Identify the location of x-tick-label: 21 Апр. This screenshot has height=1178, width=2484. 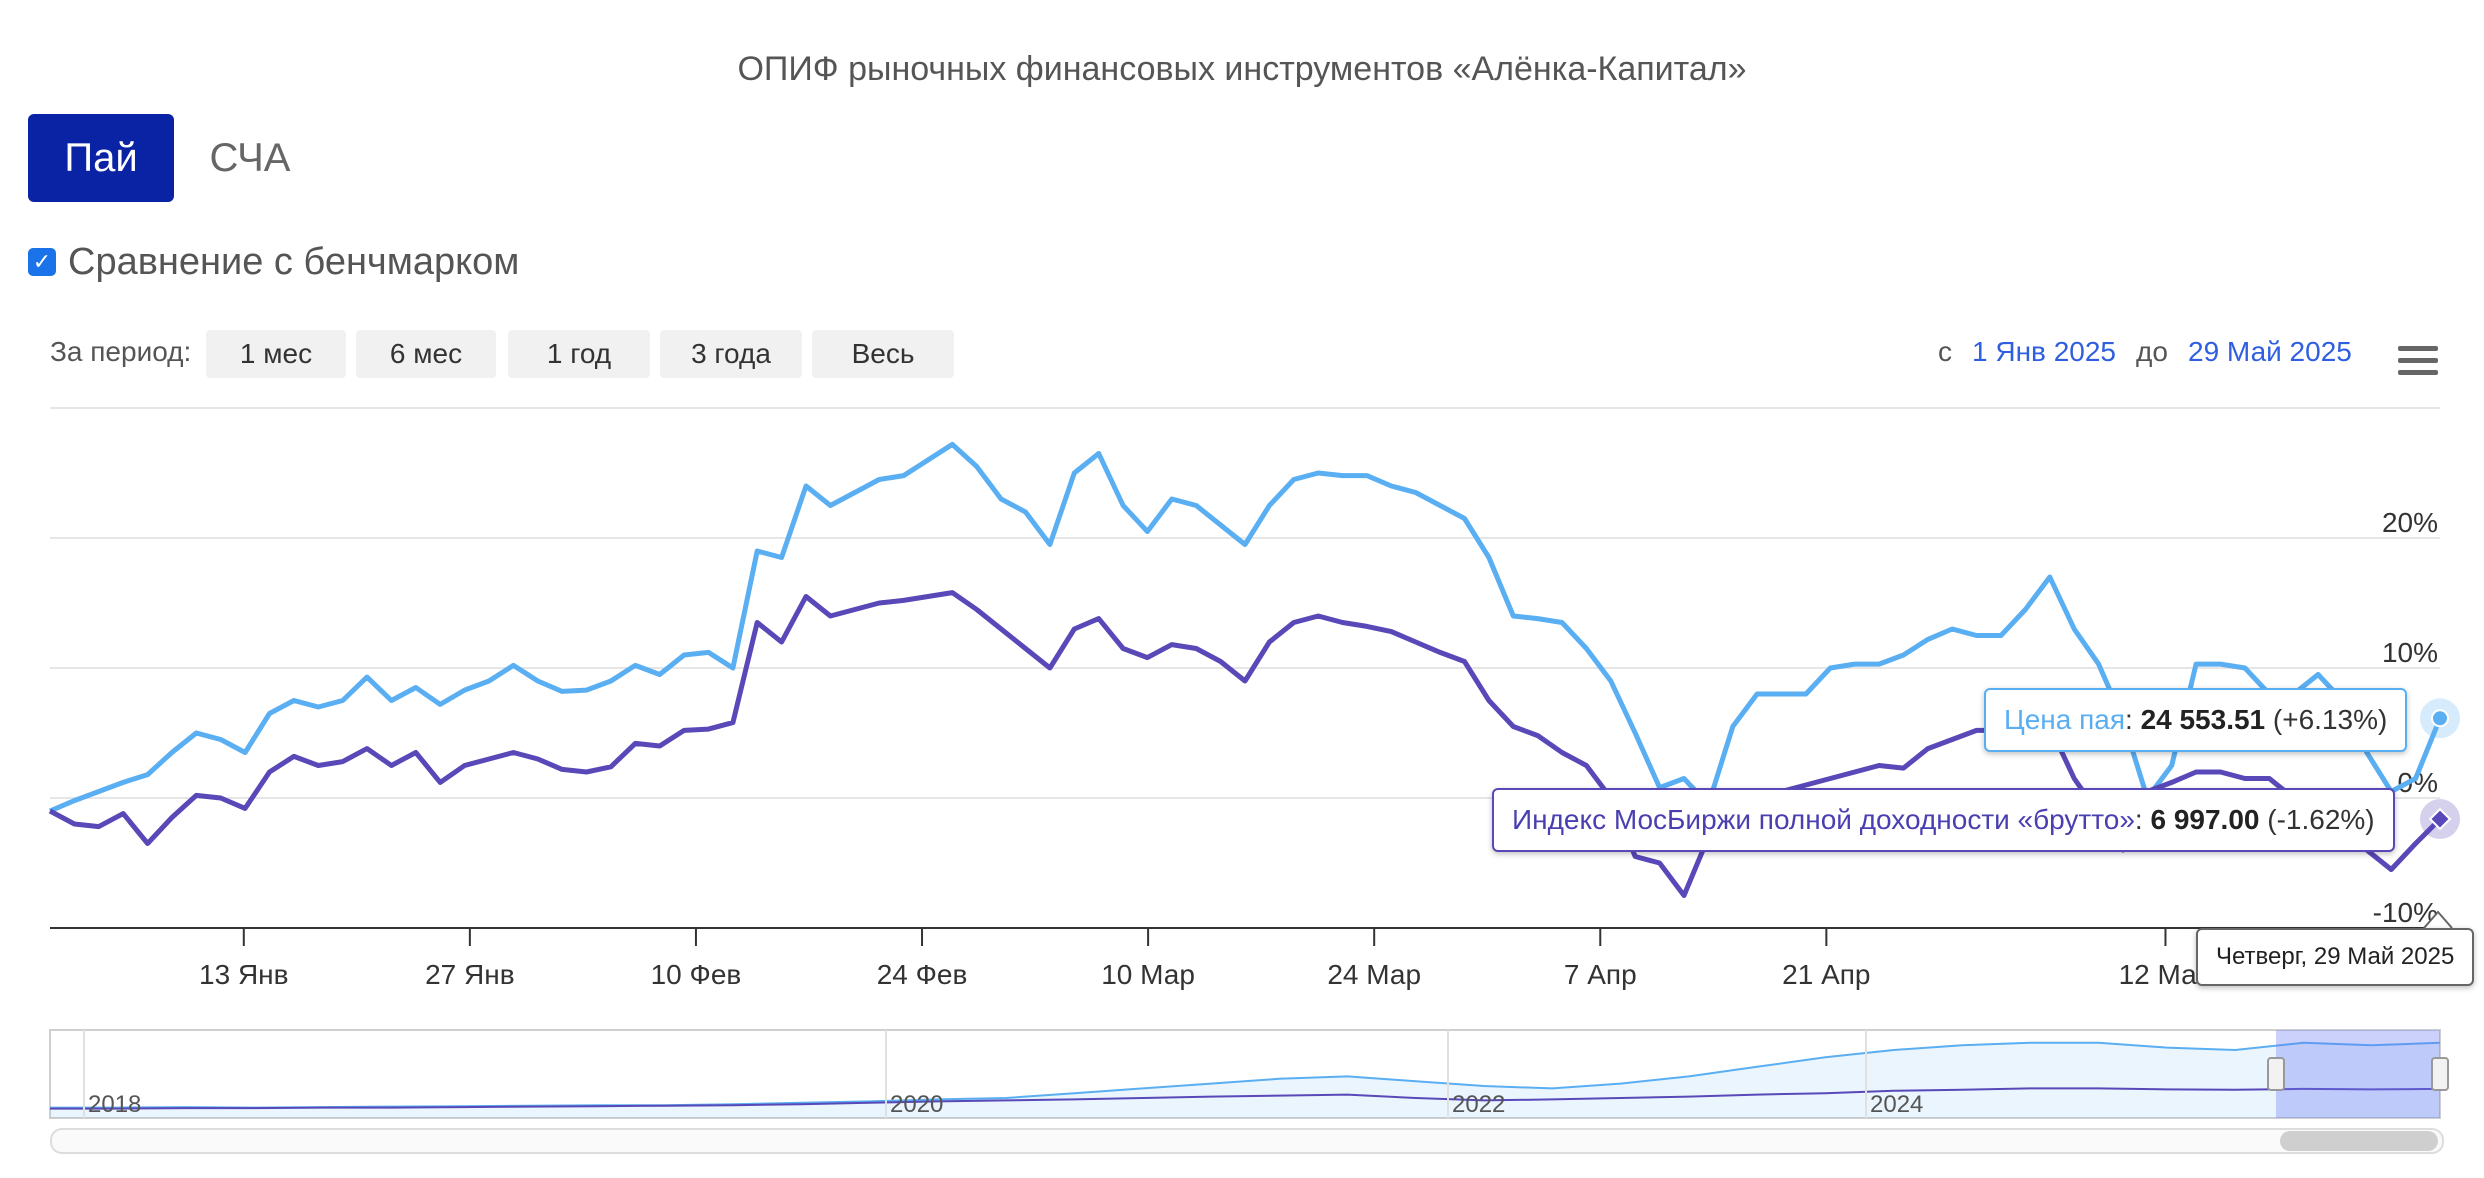
(1826, 974).